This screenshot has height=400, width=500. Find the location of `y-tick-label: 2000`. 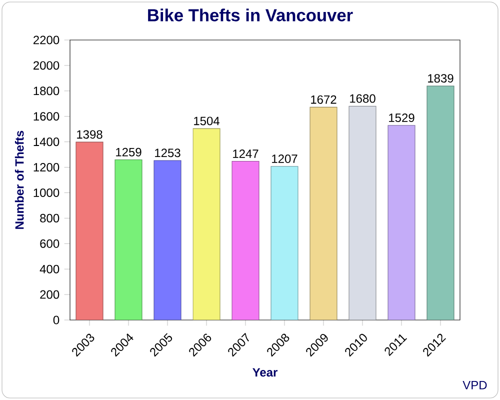

y-tick-label: 2000 is located at coordinates (47, 65).